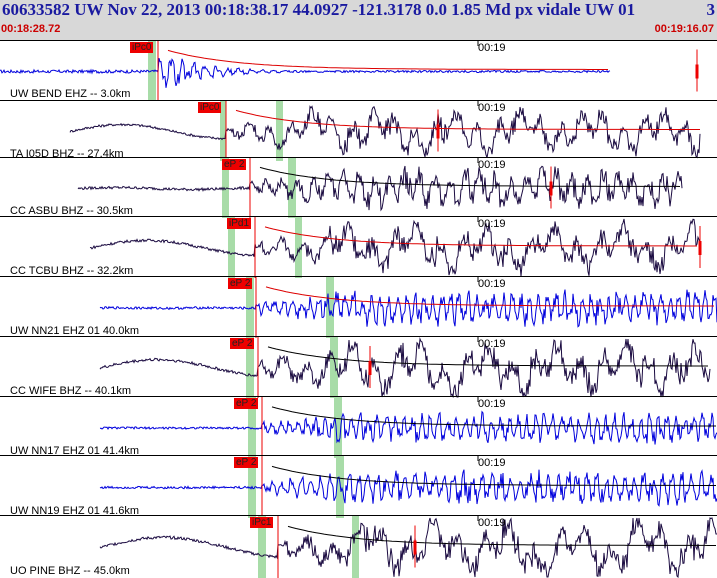 This screenshot has height=578, width=717. I want to click on phase-pick-label: iPd1, so click(239, 223).